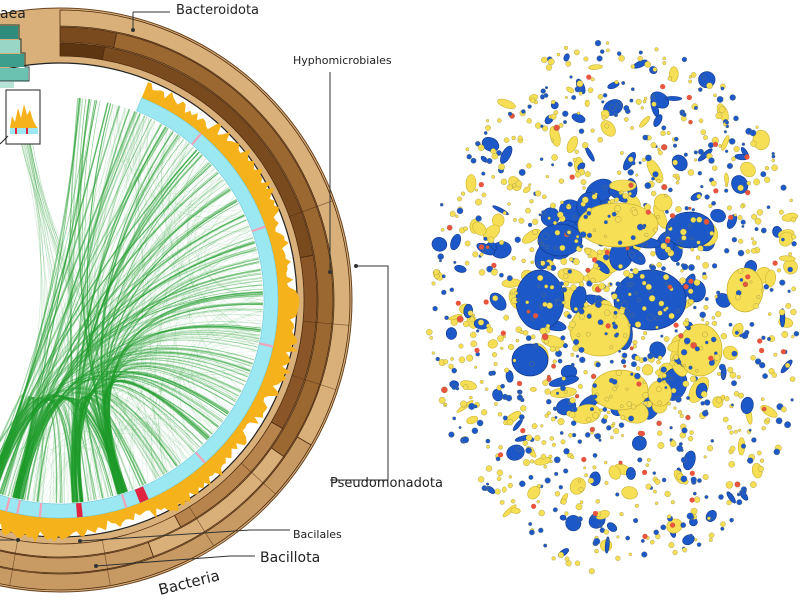 This screenshot has height=600, width=800. Describe the element at coordinates (24, 131) in the screenshot. I see `archaea-cyan-band` at that location.